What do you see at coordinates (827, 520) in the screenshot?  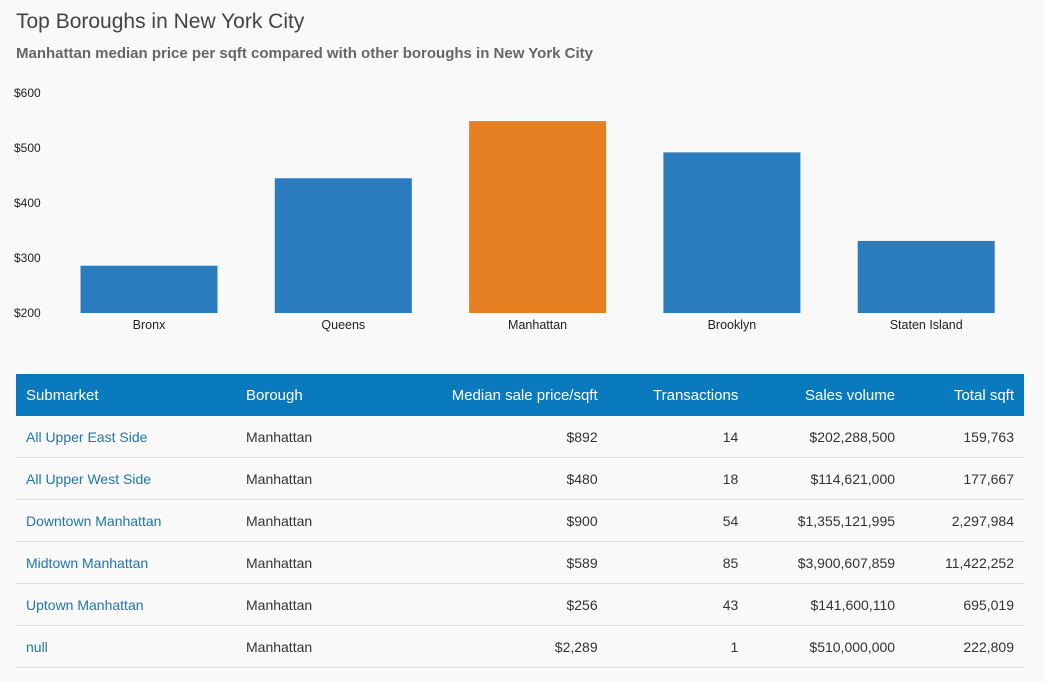 I see `cell-sales-volume: $1,355,121,995` at bounding box center [827, 520].